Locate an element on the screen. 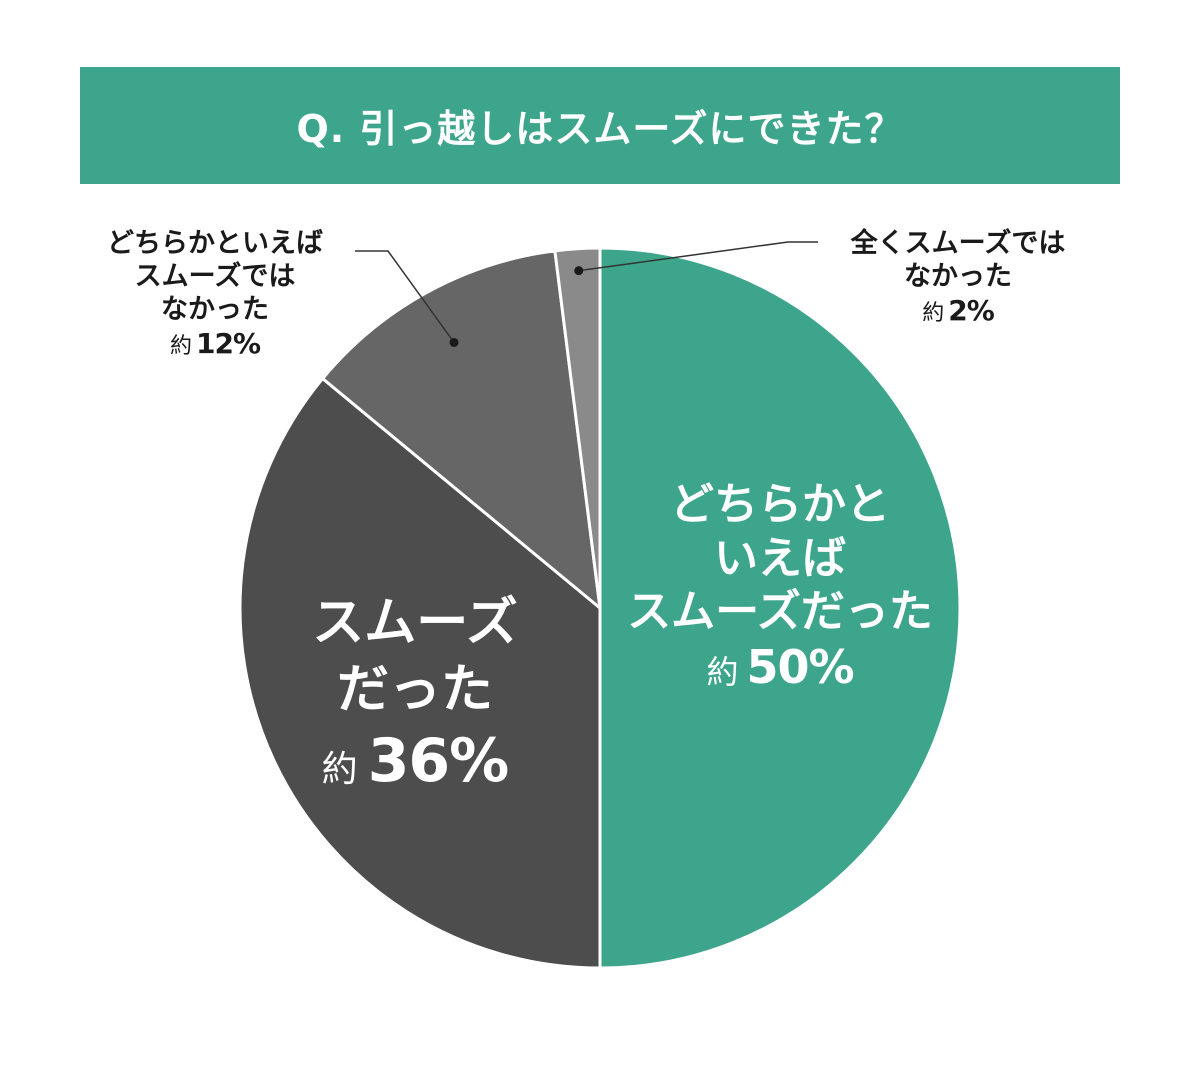  slice-value-row: 約 12% is located at coordinates (215, 344).